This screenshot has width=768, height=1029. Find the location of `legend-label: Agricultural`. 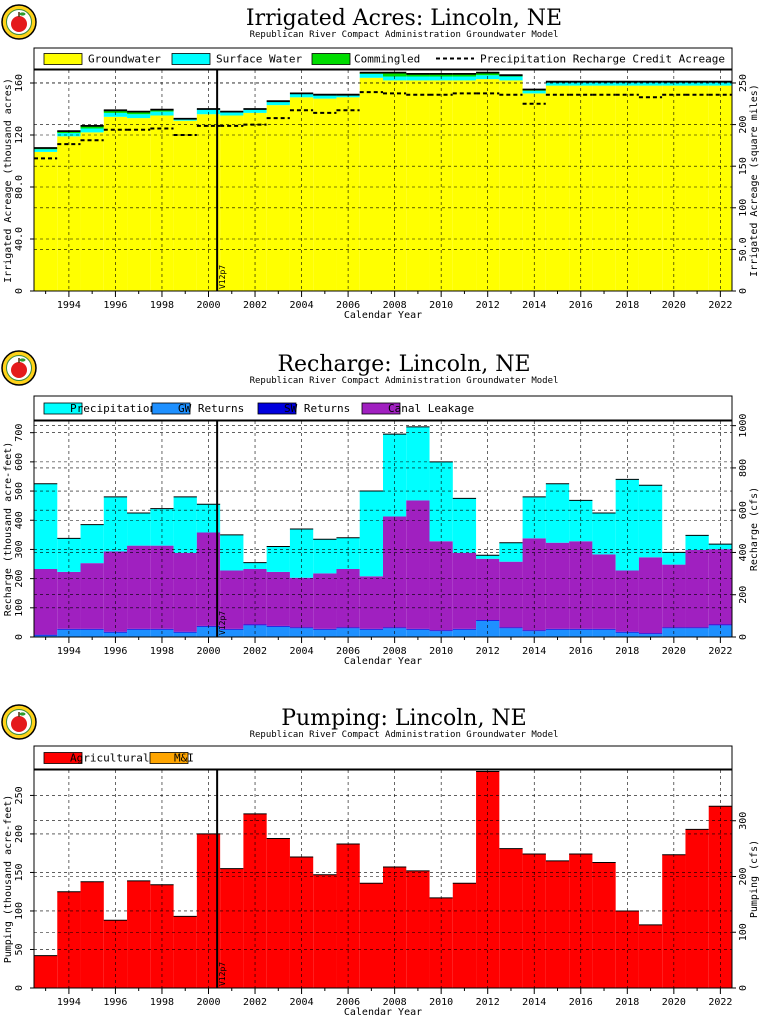

legend-label: Agricultural is located at coordinates (109, 758).